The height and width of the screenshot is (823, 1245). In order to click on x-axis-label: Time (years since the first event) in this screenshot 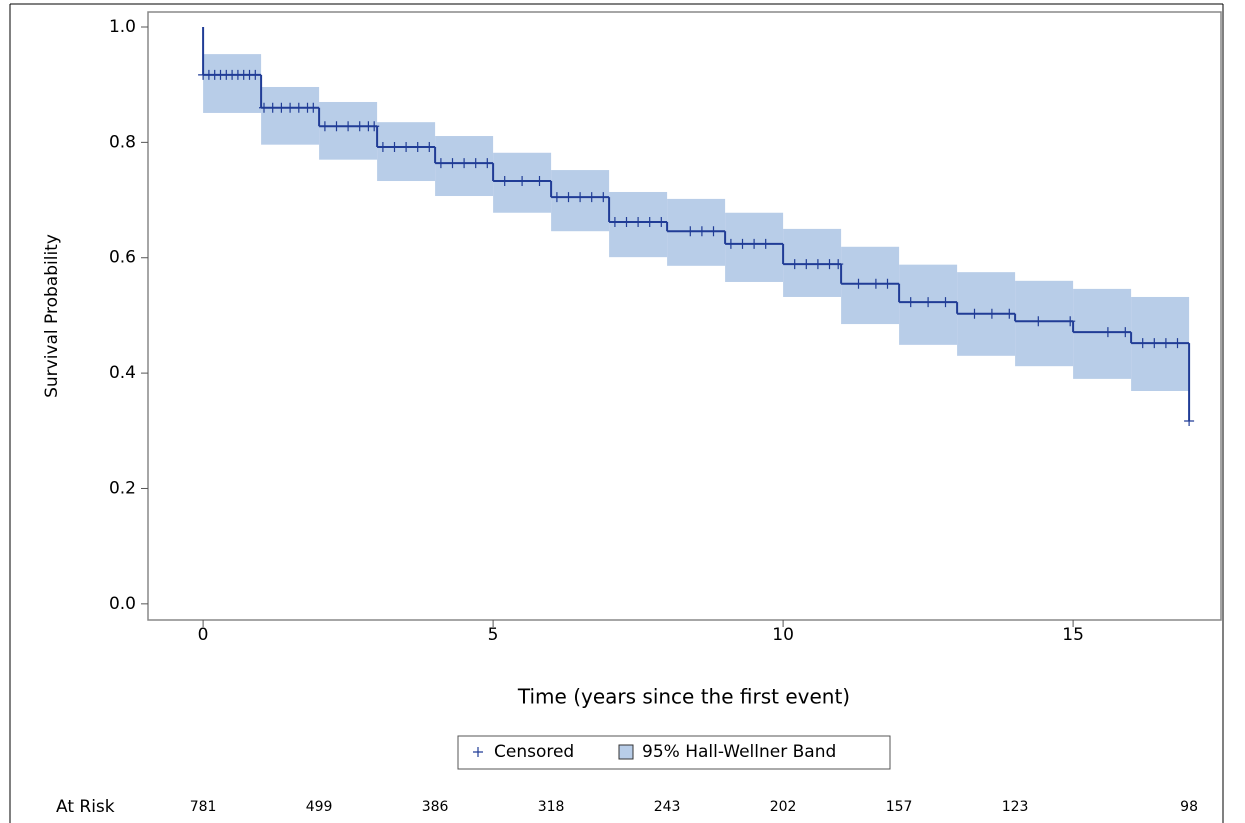, I will do `click(683, 697)`.